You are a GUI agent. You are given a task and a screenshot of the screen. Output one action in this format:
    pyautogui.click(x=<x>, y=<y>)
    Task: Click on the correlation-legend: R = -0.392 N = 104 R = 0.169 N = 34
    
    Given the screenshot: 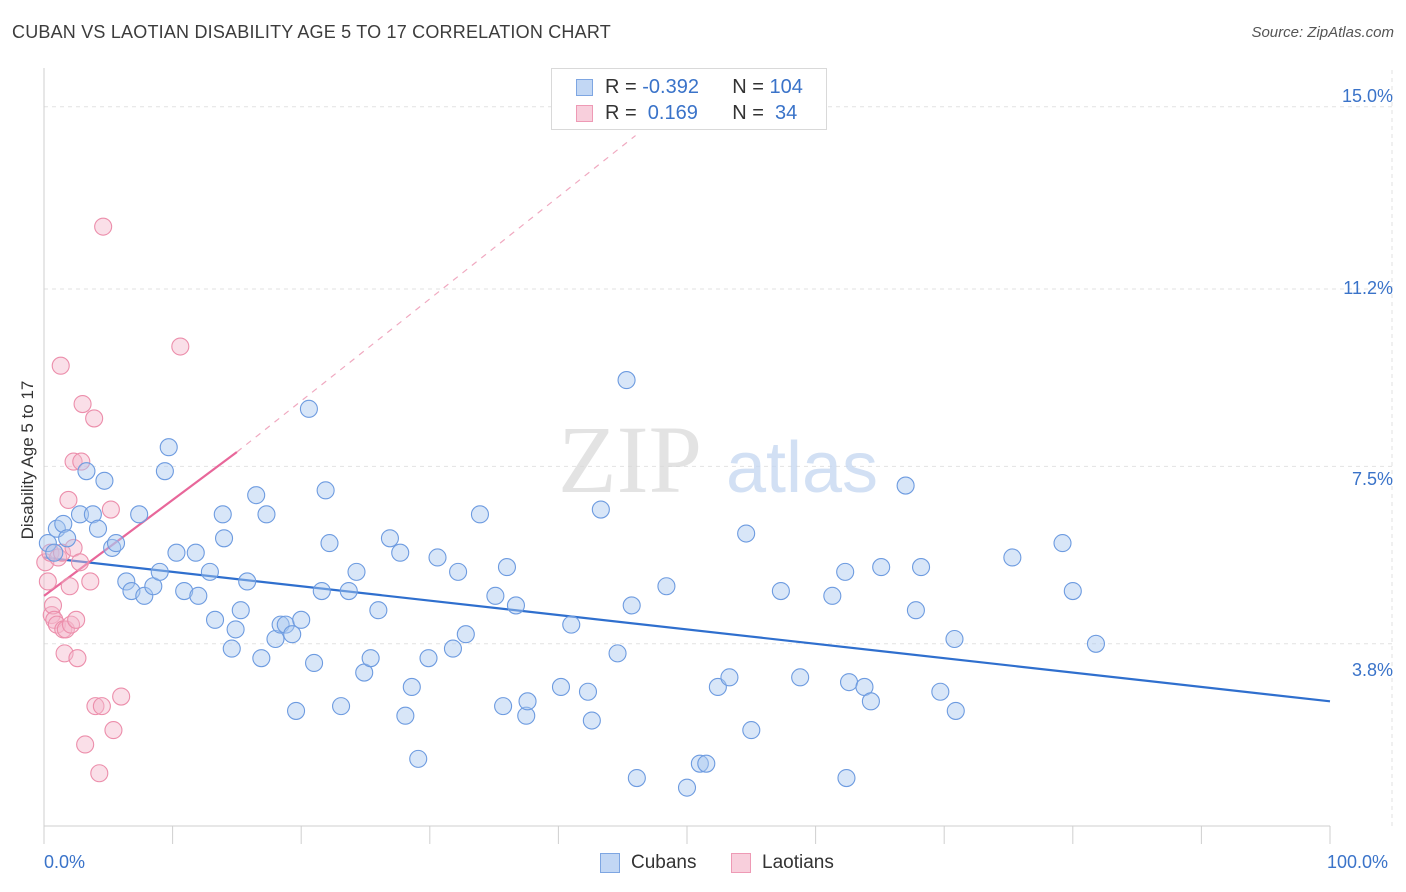 What is the action you would take?
    pyautogui.click(x=689, y=99)
    